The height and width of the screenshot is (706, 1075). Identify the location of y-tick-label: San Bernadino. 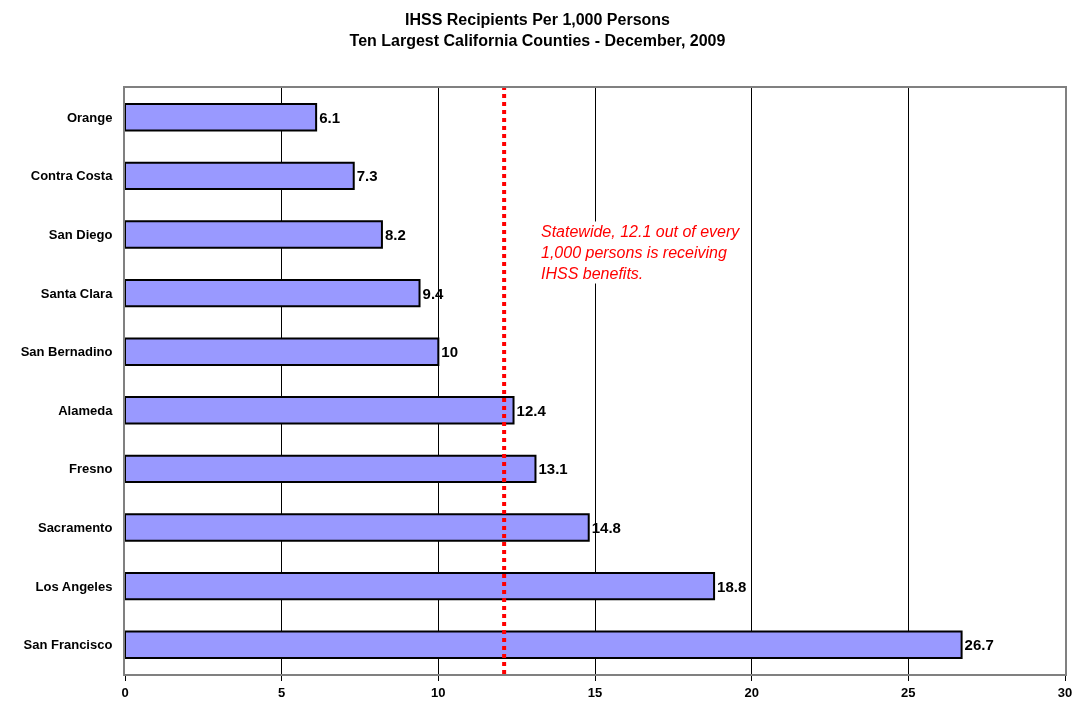
(66, 352).